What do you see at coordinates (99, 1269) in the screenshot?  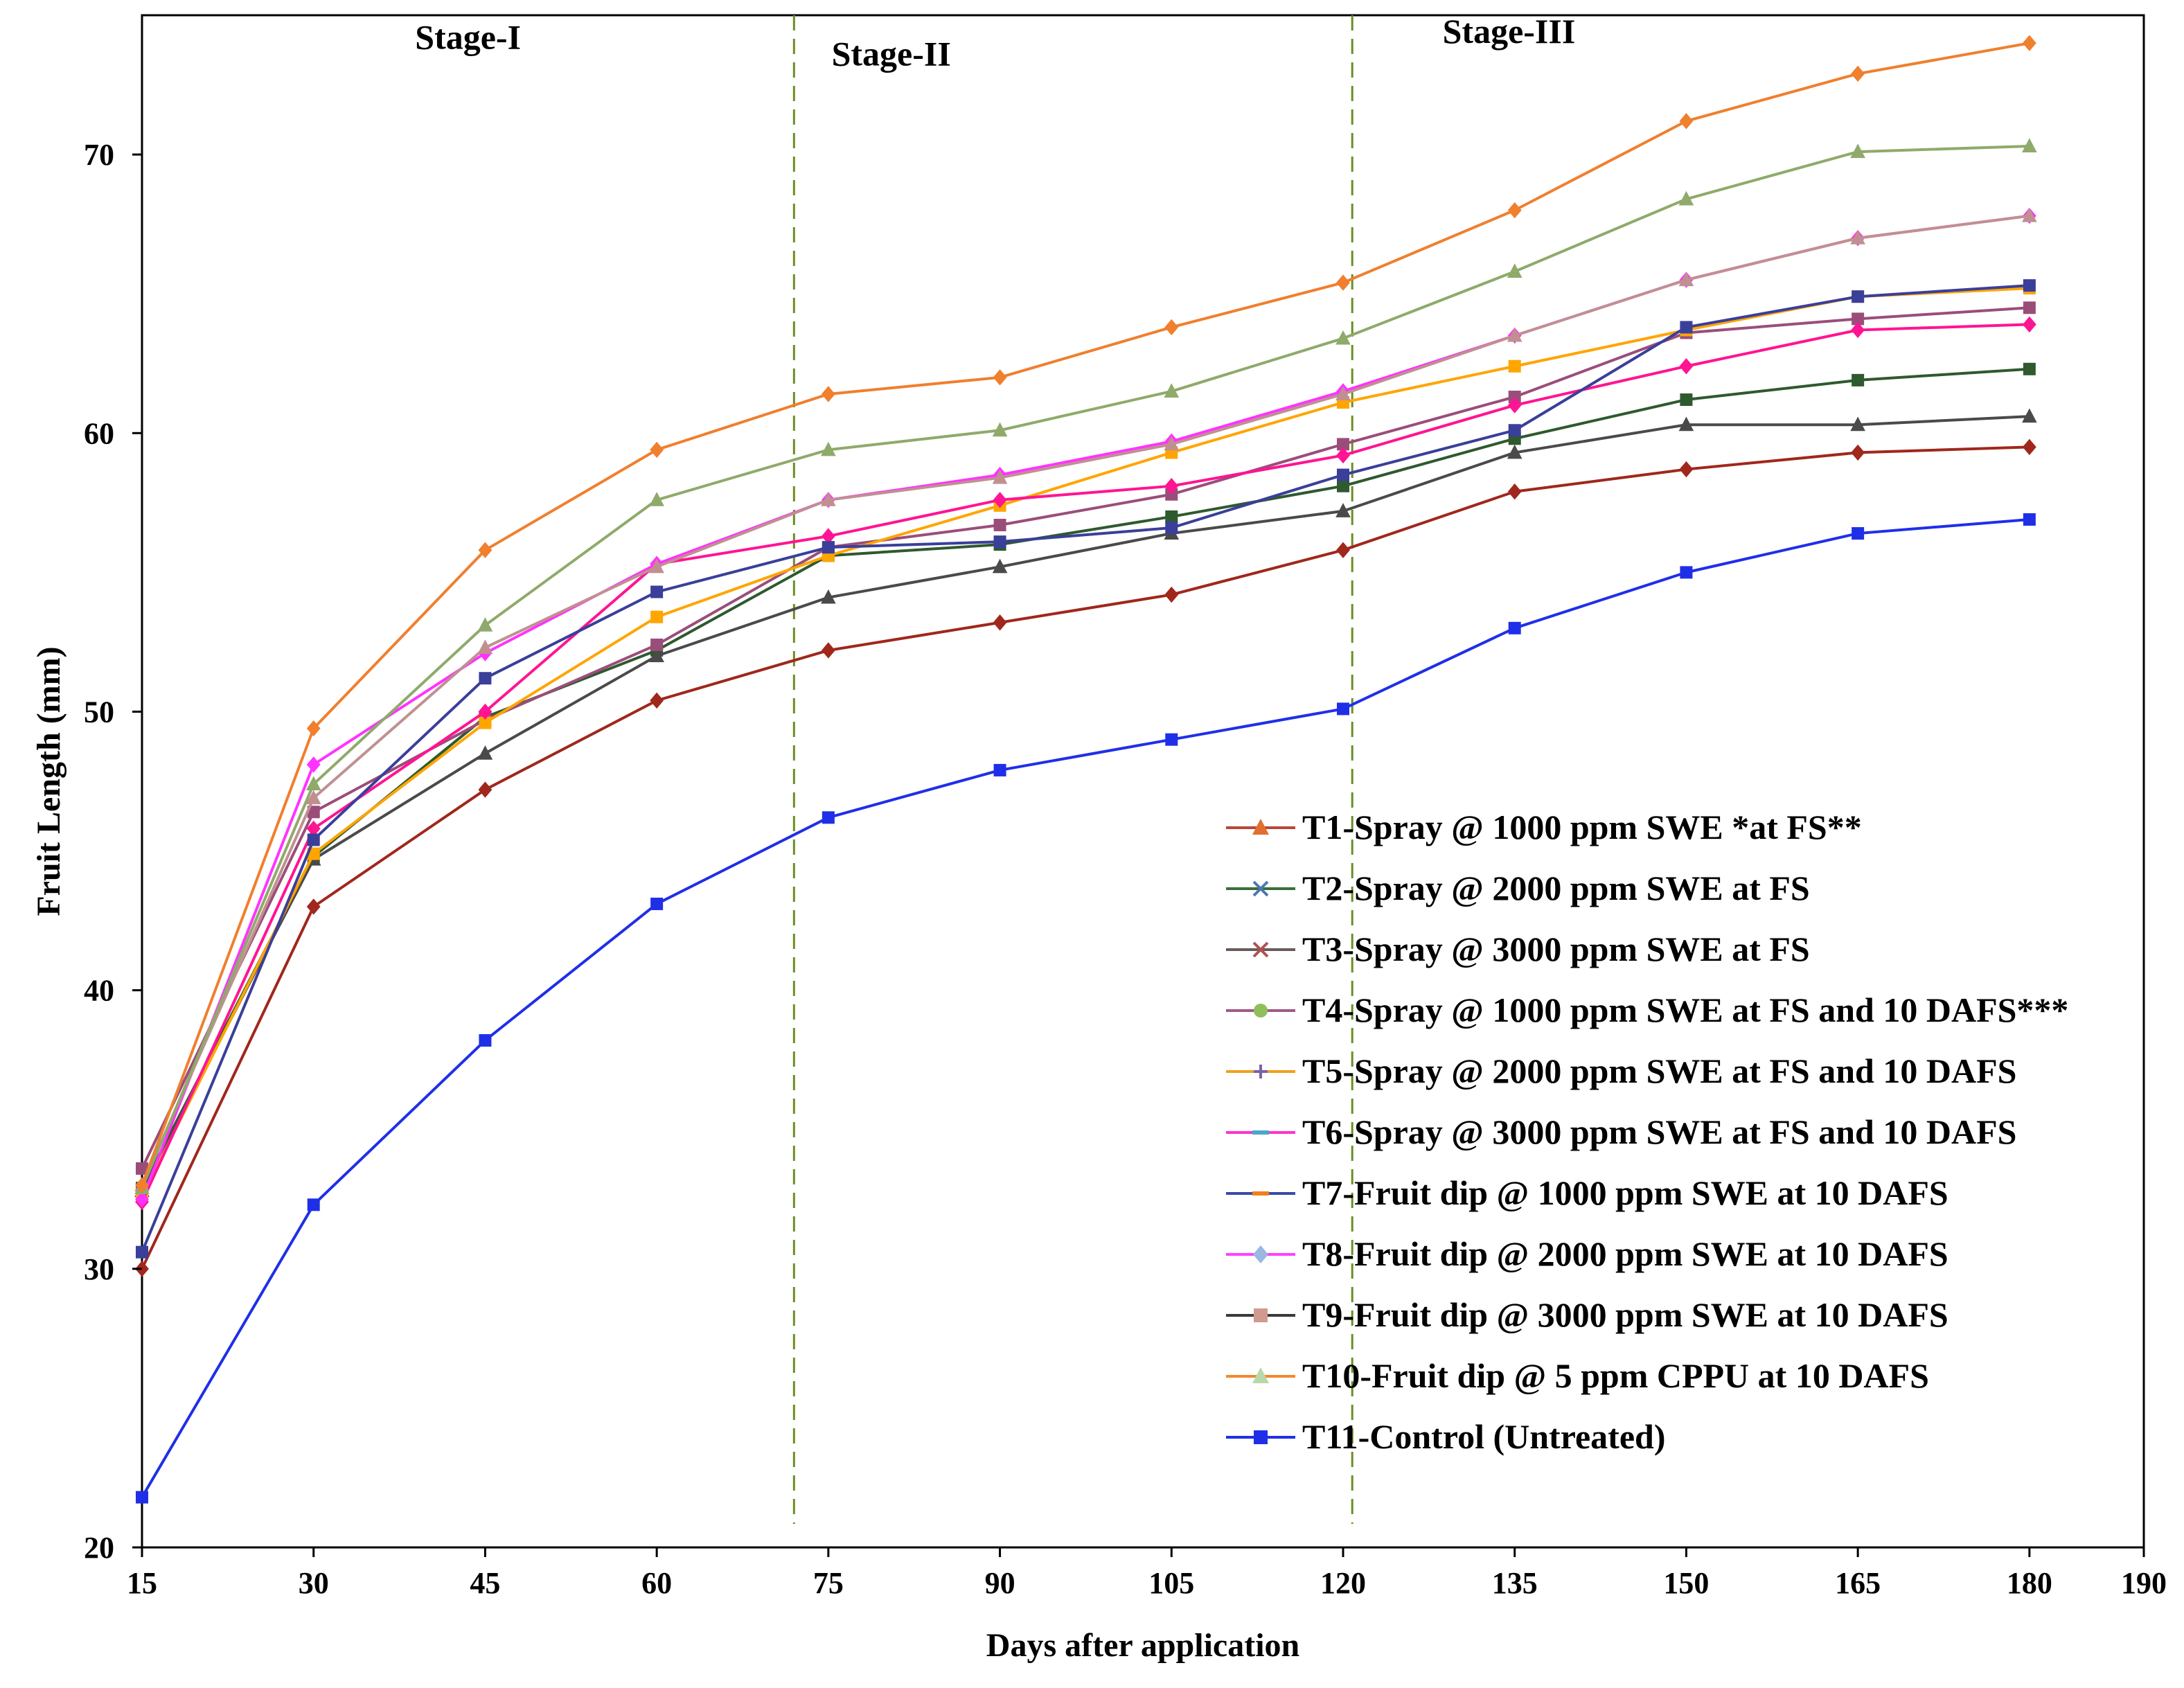 I see `y-tick-label: 30` at bounding box center [99, 1269].